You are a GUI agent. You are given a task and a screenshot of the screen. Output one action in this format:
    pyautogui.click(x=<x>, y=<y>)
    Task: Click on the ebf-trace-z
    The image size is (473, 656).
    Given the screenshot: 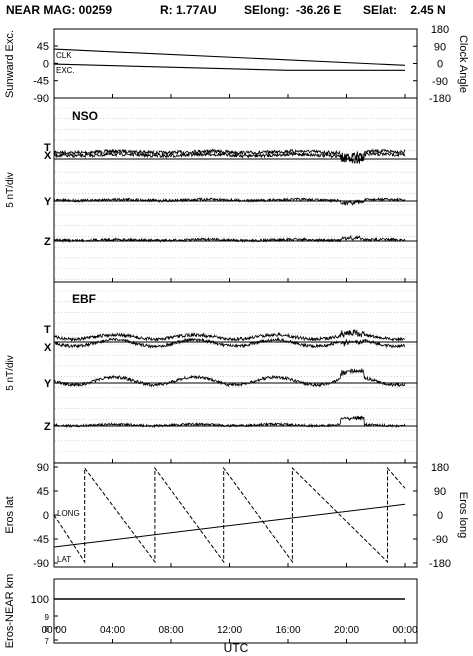 What is the action you would take?
    pyautogui.click(x=229, y=422)
    